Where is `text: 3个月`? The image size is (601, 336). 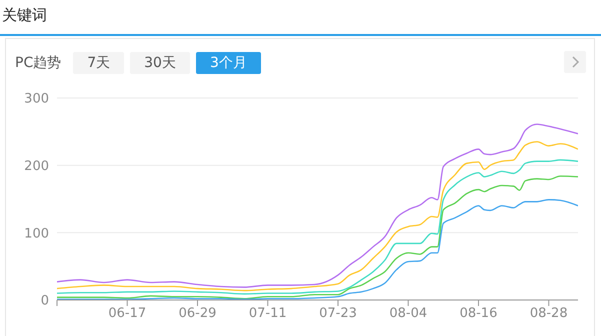
text: 3个月 is located at coordinates (228, 63).